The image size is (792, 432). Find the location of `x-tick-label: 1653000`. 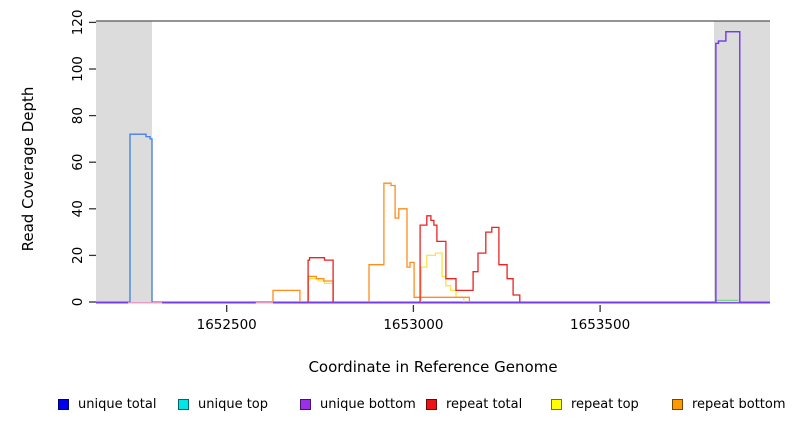

x-tick-label: 1653000 is located at coordinates (413, 325).